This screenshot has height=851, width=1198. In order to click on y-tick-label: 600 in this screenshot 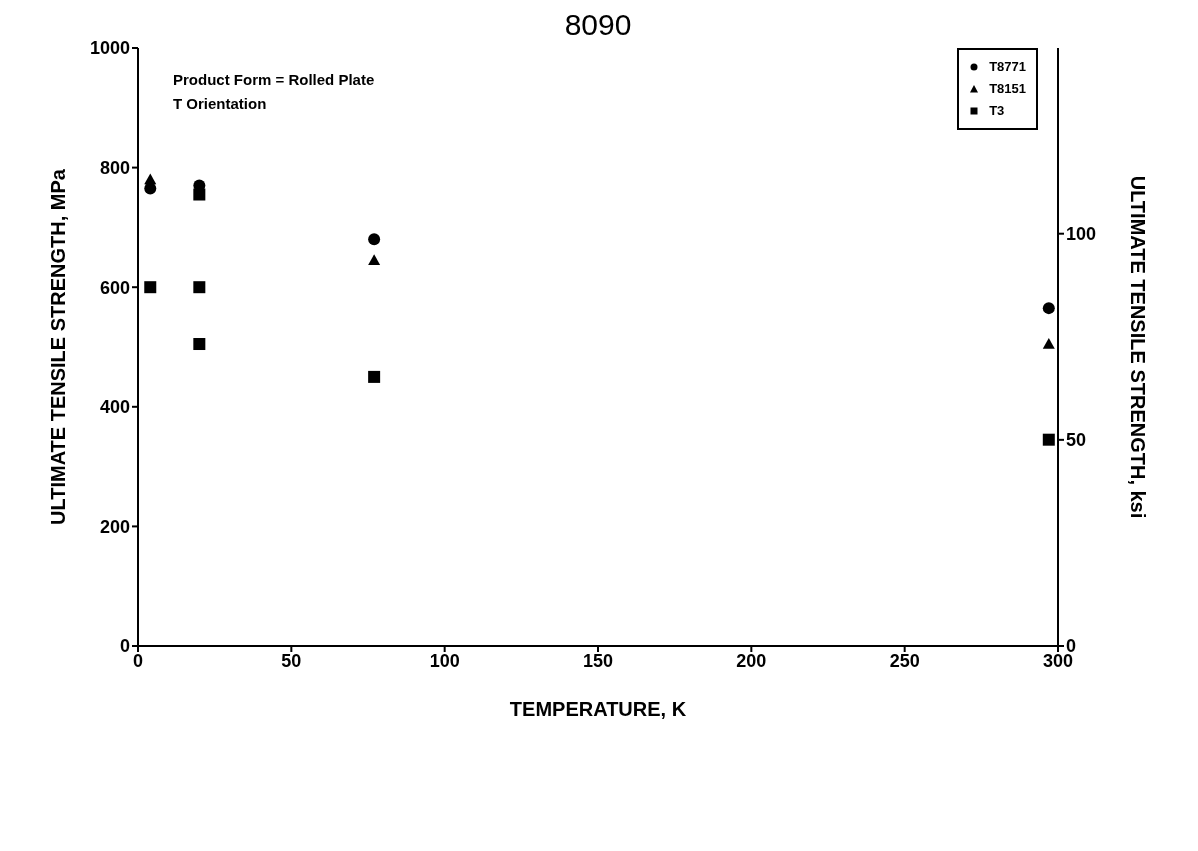, I will do `click(114, 287)`.